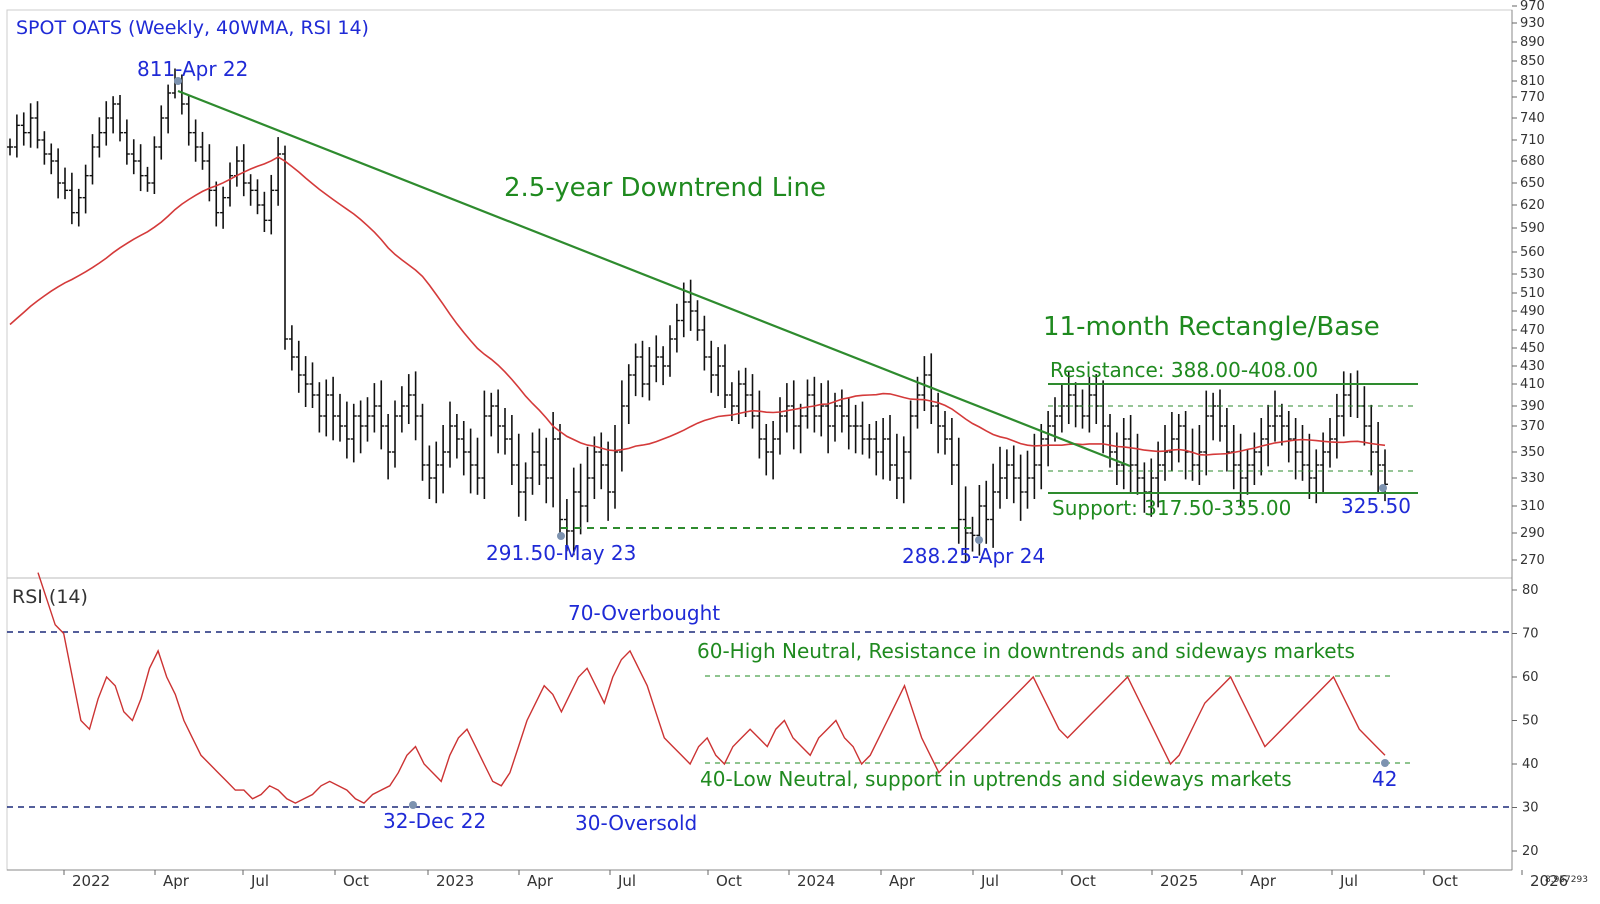  Describe the element at coordinates (1532, 452) in the screenshot. I see `price-tick-label: 350` at that location.